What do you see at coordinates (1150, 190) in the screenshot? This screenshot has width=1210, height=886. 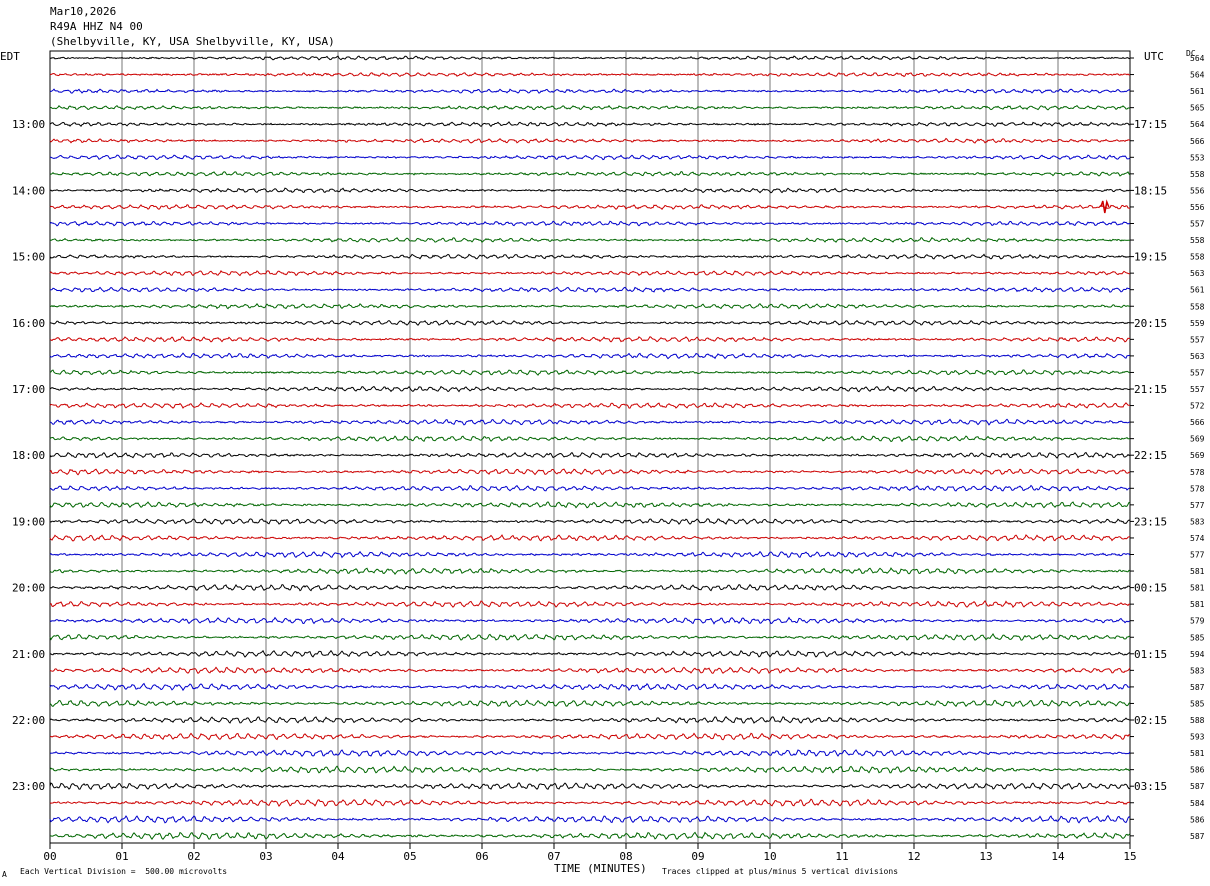 I see `right-hour-label: 18:15` at bounding box center [1150, 190].